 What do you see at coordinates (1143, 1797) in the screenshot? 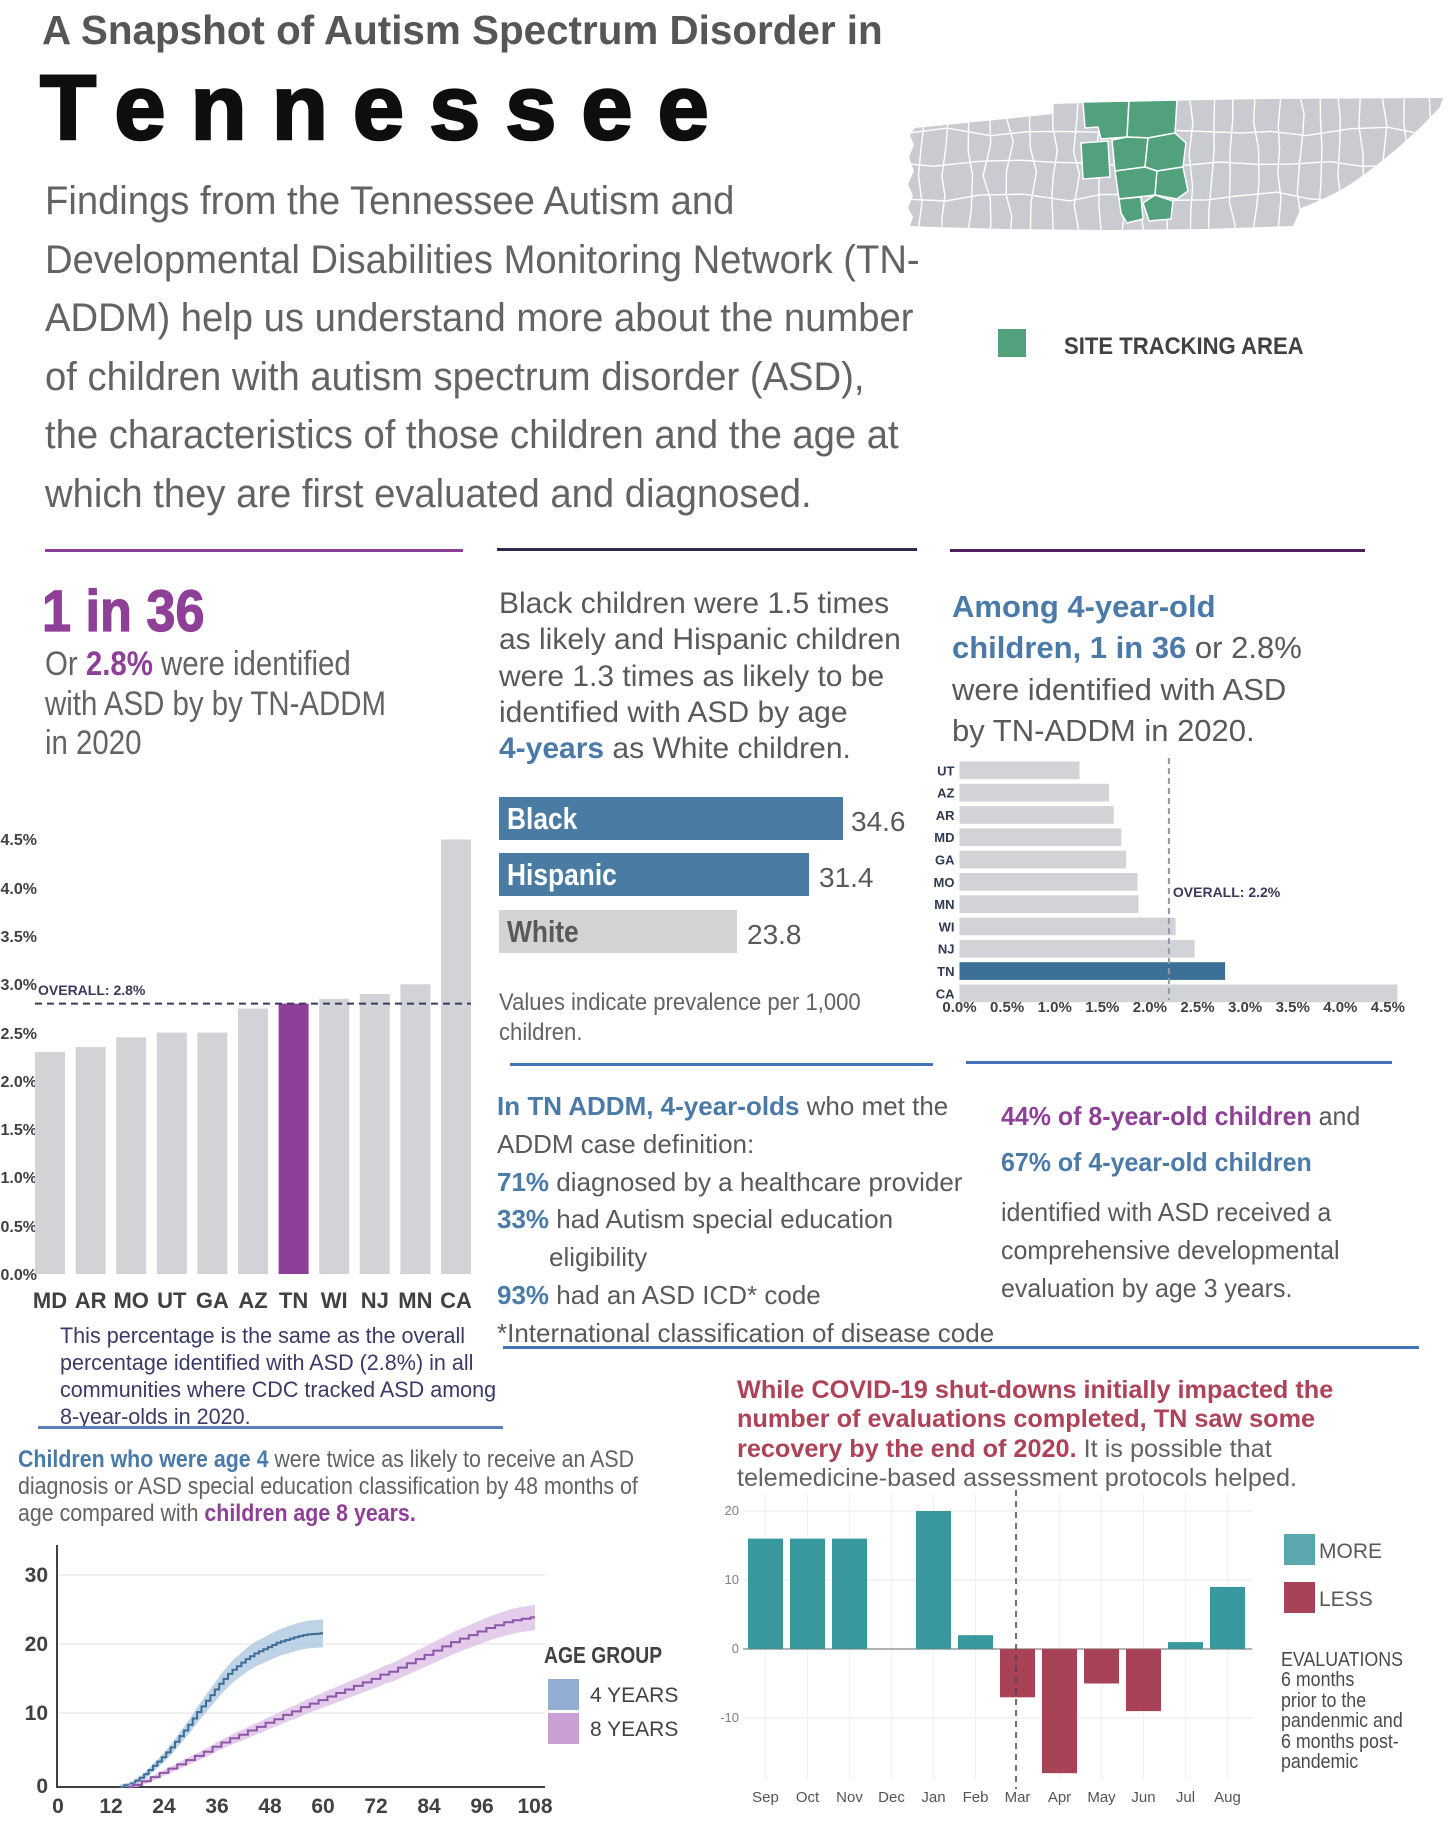
I see `svg-text: Jun` at bounding box center [1143, 1797].